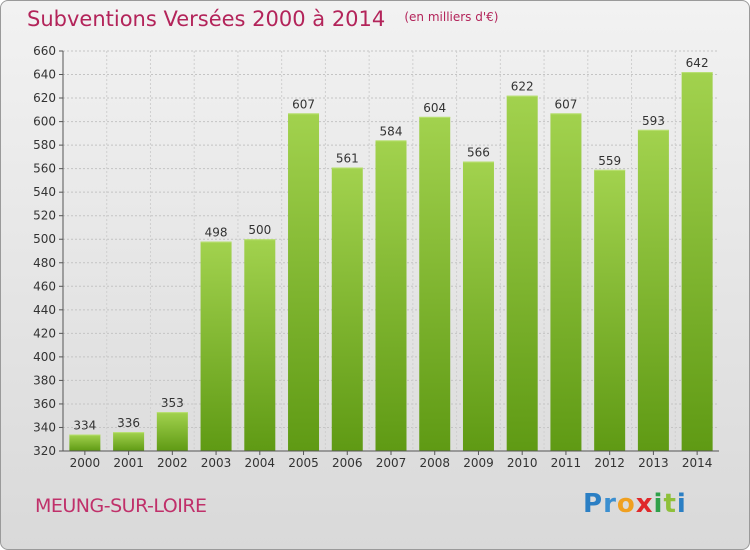 The image size is (750, 550). I want to click on y-tick-label: 460, so click(44, 286).